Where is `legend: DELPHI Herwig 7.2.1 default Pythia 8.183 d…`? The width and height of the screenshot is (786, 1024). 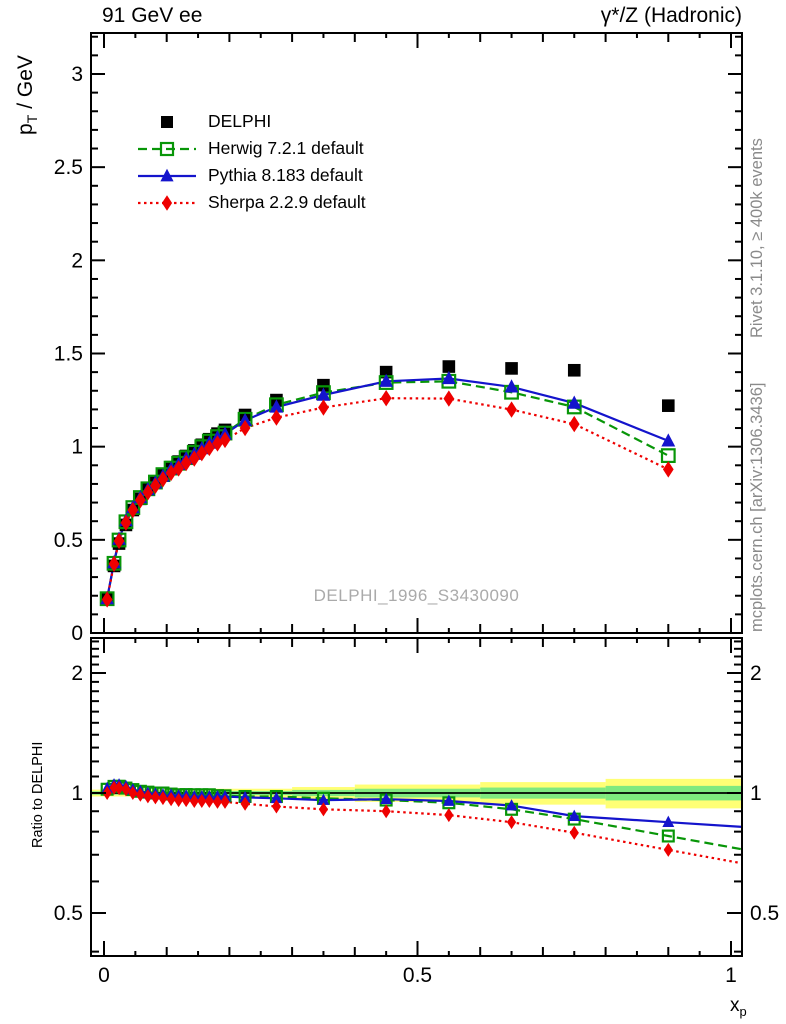
legend: DELPHI Herwig 7.2.1 default Pythia 8.183 d… is located at coordinates (251, 162).